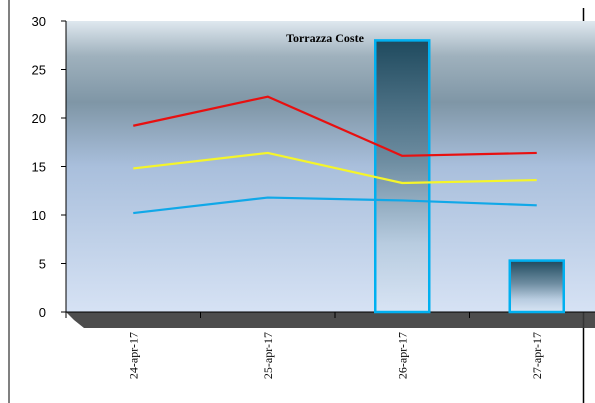 This screenshot has height=403, width=595. What do you see at coordinates (304, 345) in the screenshot?
I see `x-ticks: 24-apr-17 25-apr-17 26-apr-17 27-apr-17` at bounding box center [304, 345].